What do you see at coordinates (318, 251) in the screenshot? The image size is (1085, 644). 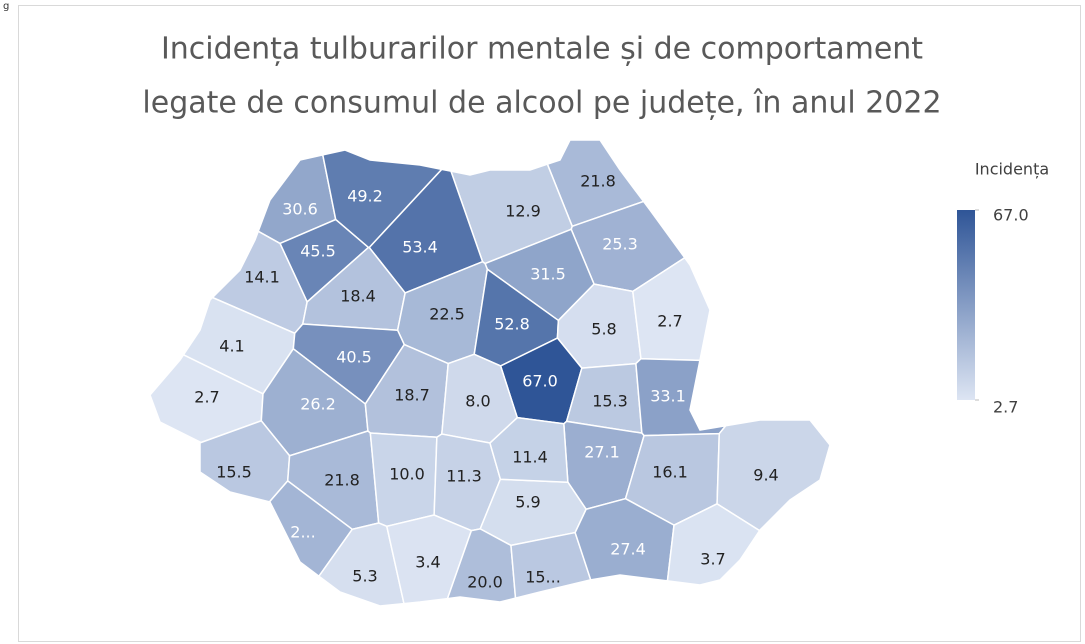 I see `county-label: 45.5` at bounding box center [318, 251].